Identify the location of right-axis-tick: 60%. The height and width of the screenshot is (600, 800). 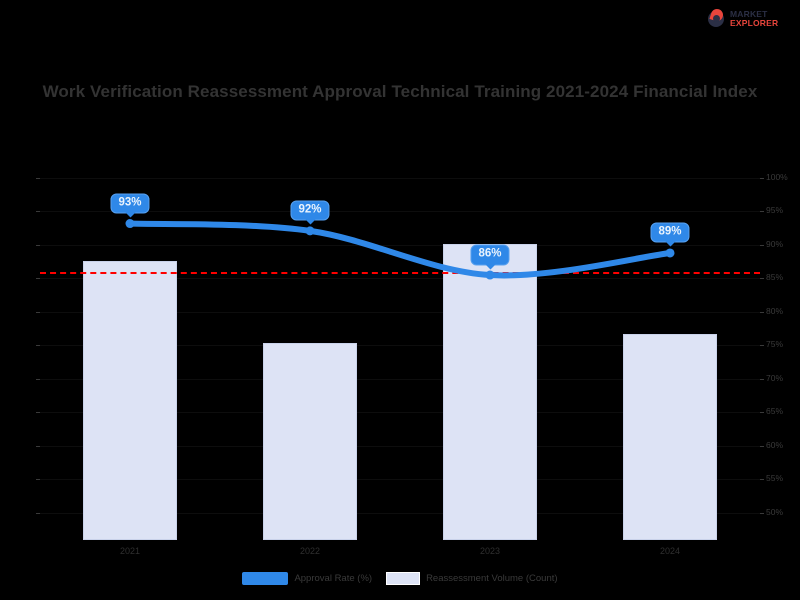
(775, 444).